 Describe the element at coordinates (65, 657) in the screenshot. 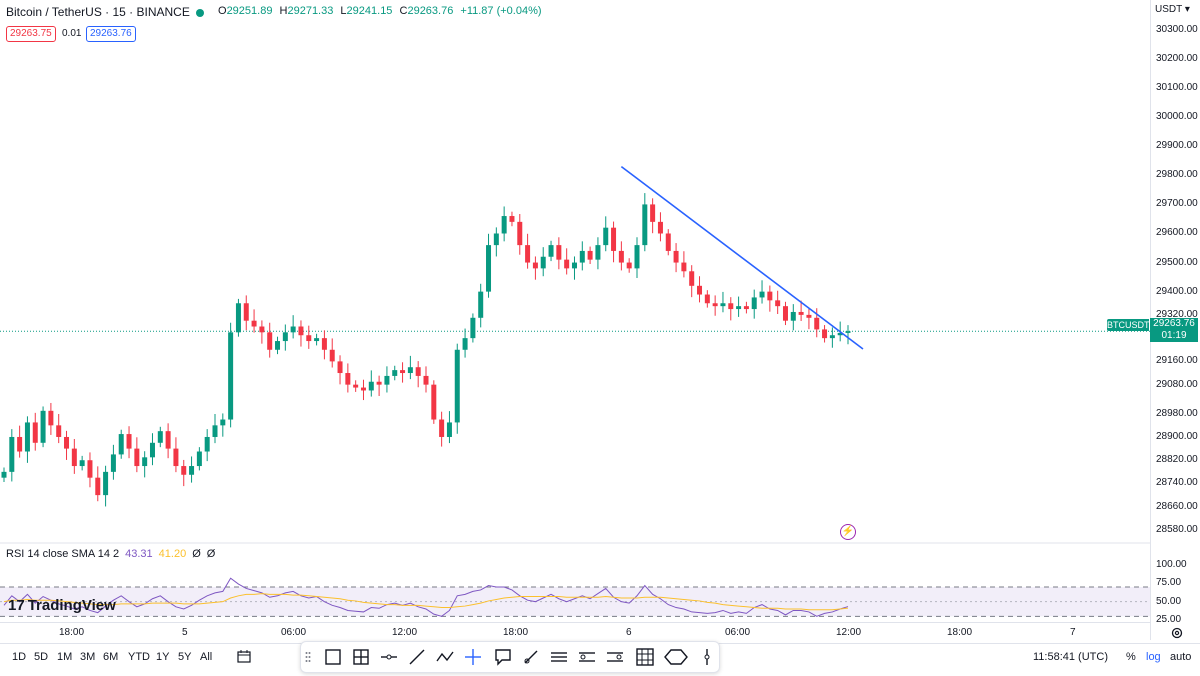

I see `range-button: 1M` at that location.